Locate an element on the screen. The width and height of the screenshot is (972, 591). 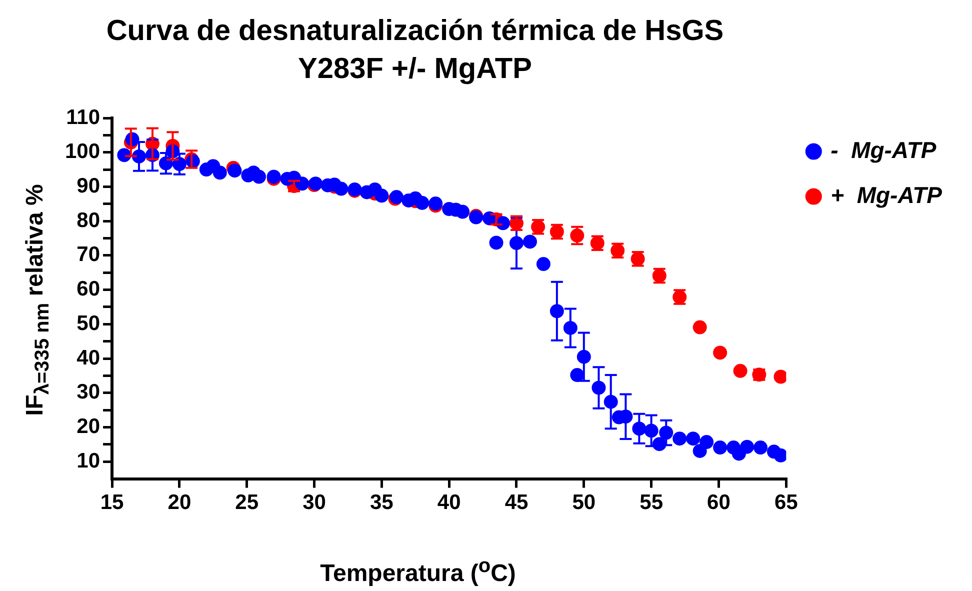
y-tick-label: 100 is located at coordinates (82, 152).